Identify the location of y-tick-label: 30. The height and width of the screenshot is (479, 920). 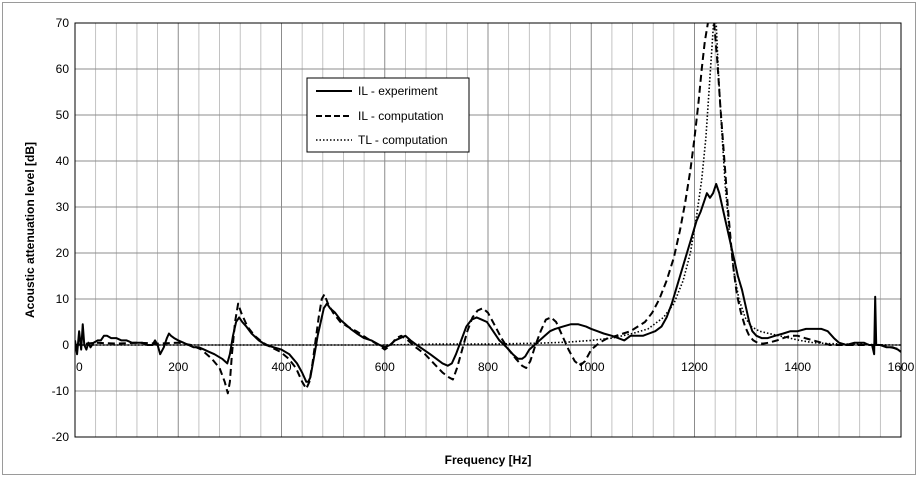
(63, 207).